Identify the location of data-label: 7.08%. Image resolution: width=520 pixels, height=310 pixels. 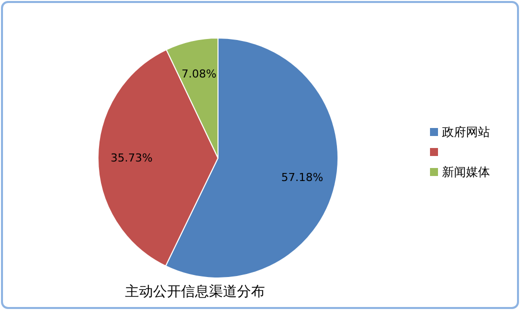
(198, 74).